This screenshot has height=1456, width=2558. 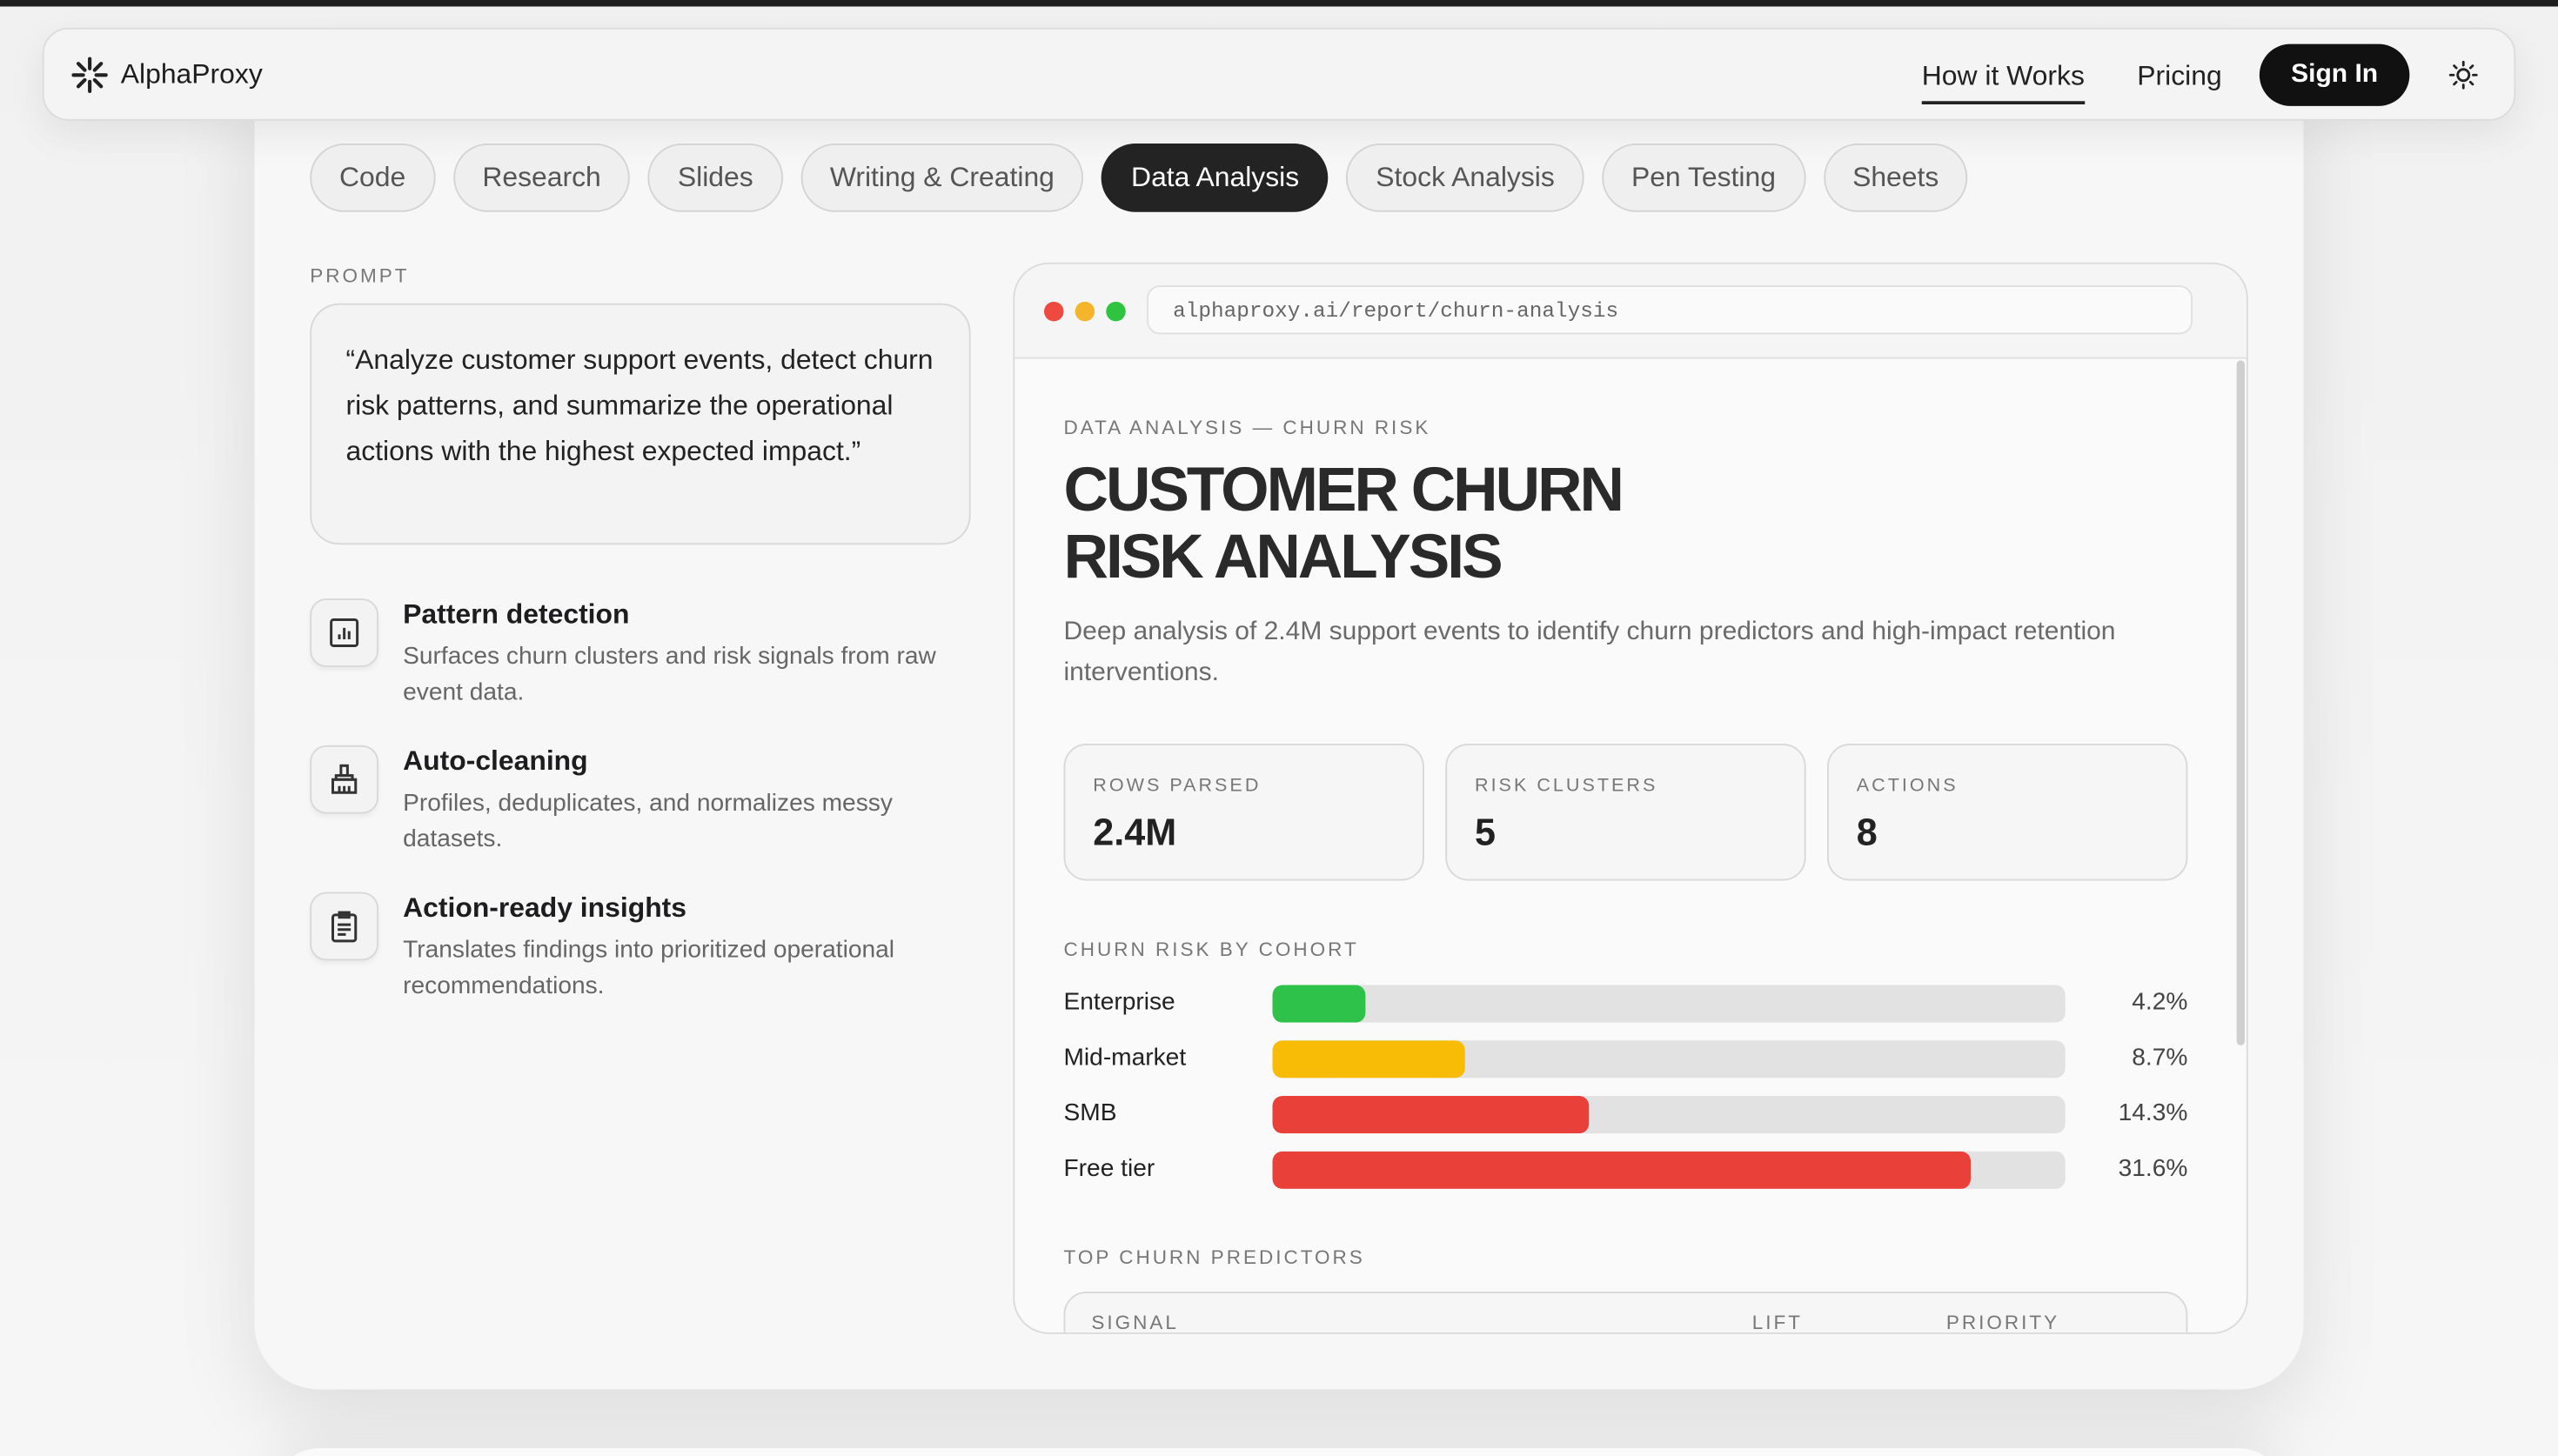 I want to click on sign-in-button: Sign In, so click(x=2334, y=74).